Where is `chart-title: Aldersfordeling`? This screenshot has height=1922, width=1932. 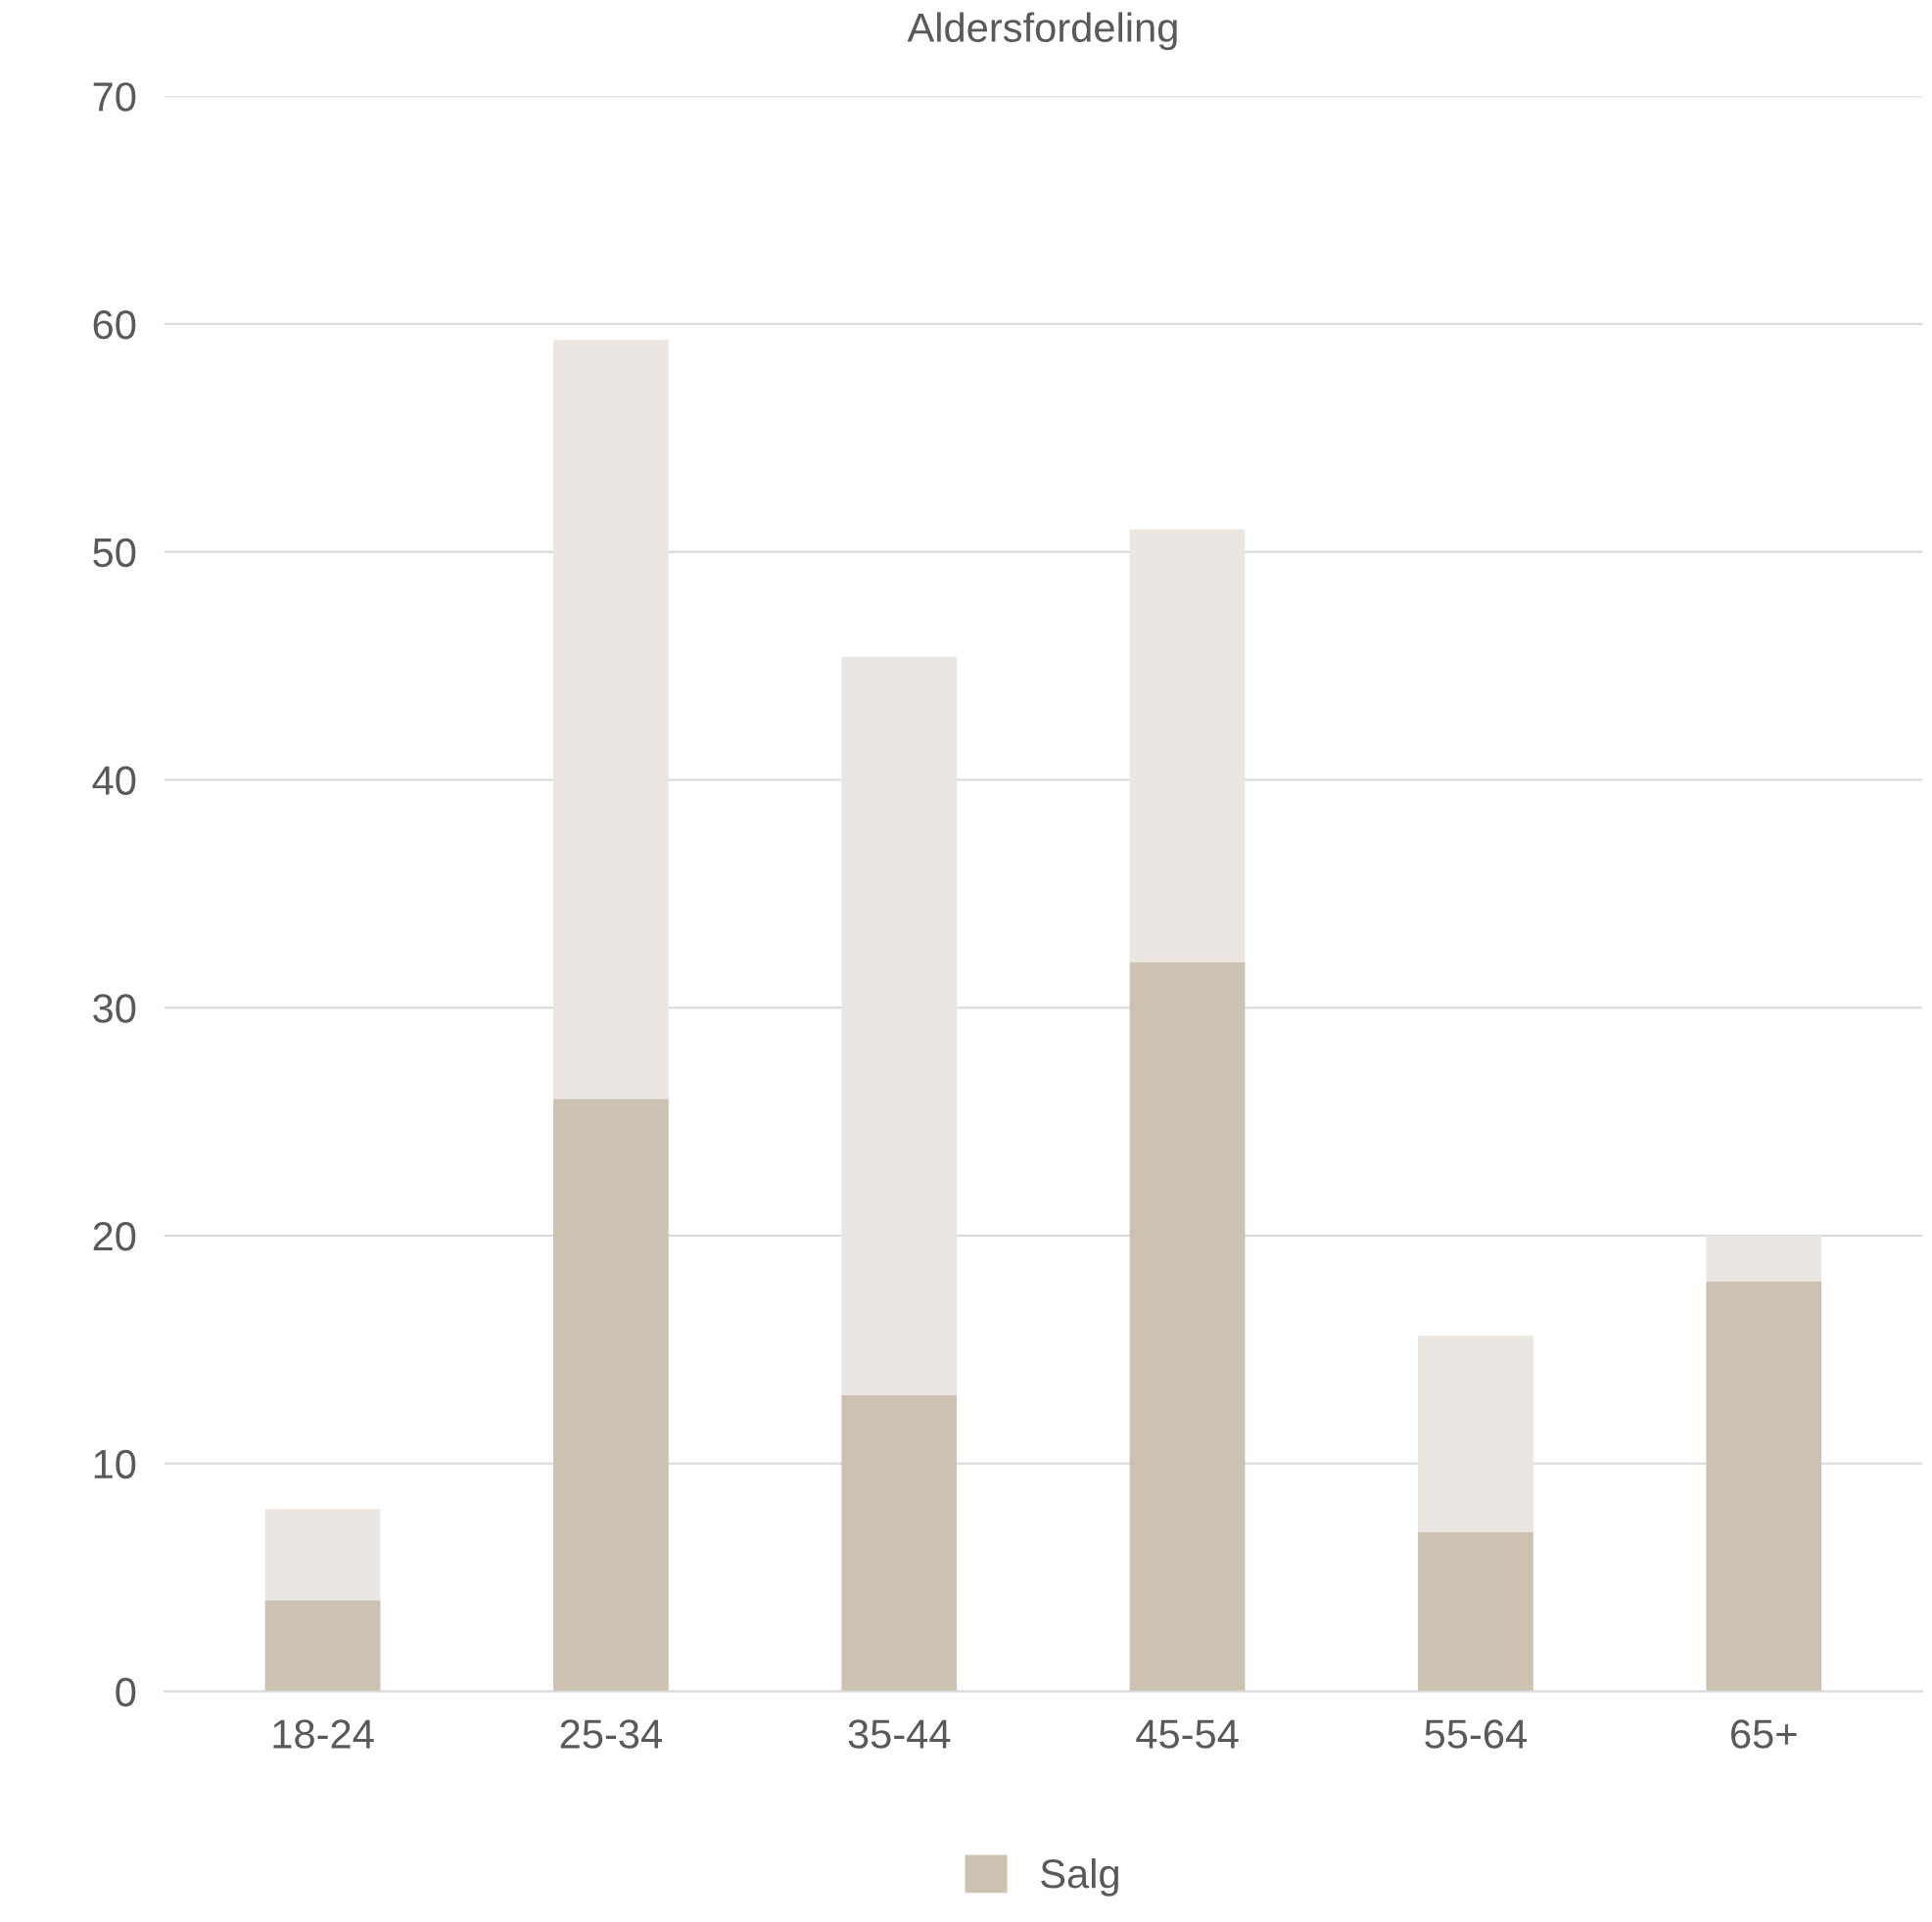 chart-title: Aldersfordeling is located at coordinates (1042, 32).